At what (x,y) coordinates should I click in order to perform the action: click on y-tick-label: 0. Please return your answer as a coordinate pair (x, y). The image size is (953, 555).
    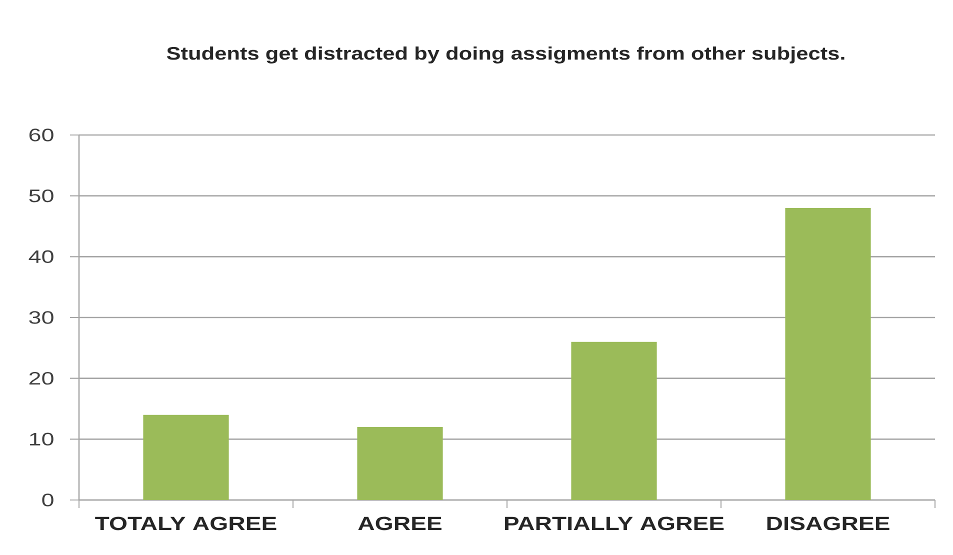
    Looking at the image, I should click on (48, 500).